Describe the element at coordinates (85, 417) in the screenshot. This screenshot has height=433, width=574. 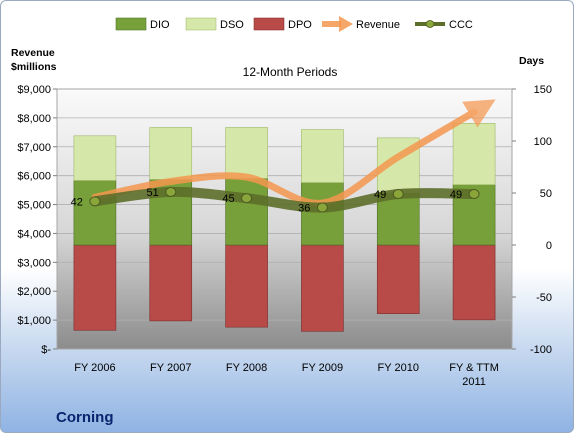
I see `company-name: Corning` at that location.